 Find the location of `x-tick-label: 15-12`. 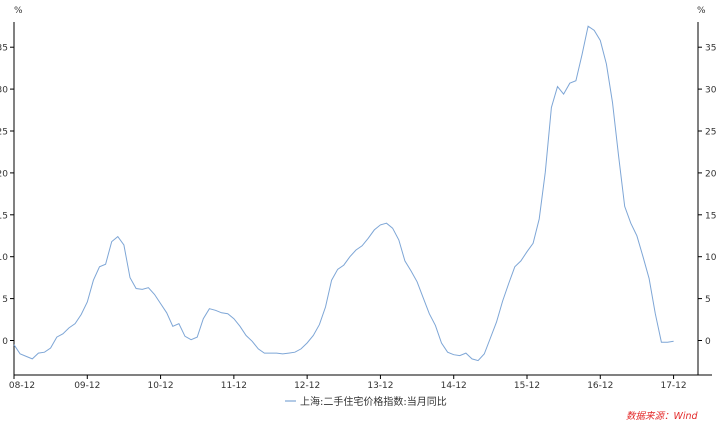

x-tick-label: 15-12 is located at coordinates (527, 386).